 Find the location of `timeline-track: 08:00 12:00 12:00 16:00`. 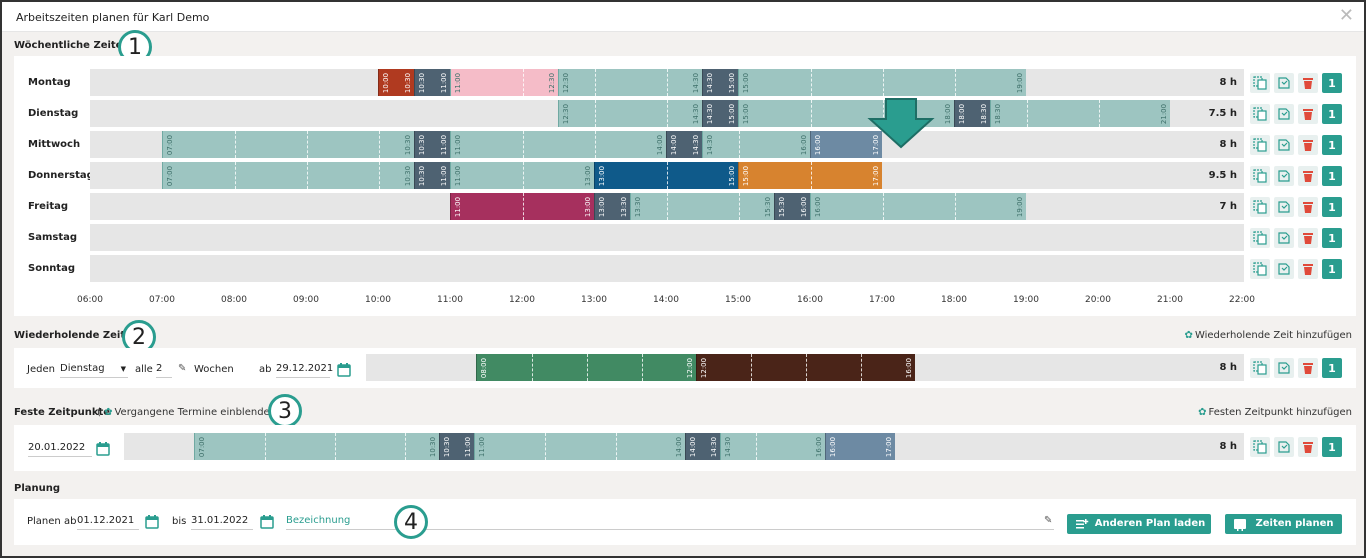

timeline-track: 08:00 12:00 12:00 16:00 is located at coordinates (805, 367).